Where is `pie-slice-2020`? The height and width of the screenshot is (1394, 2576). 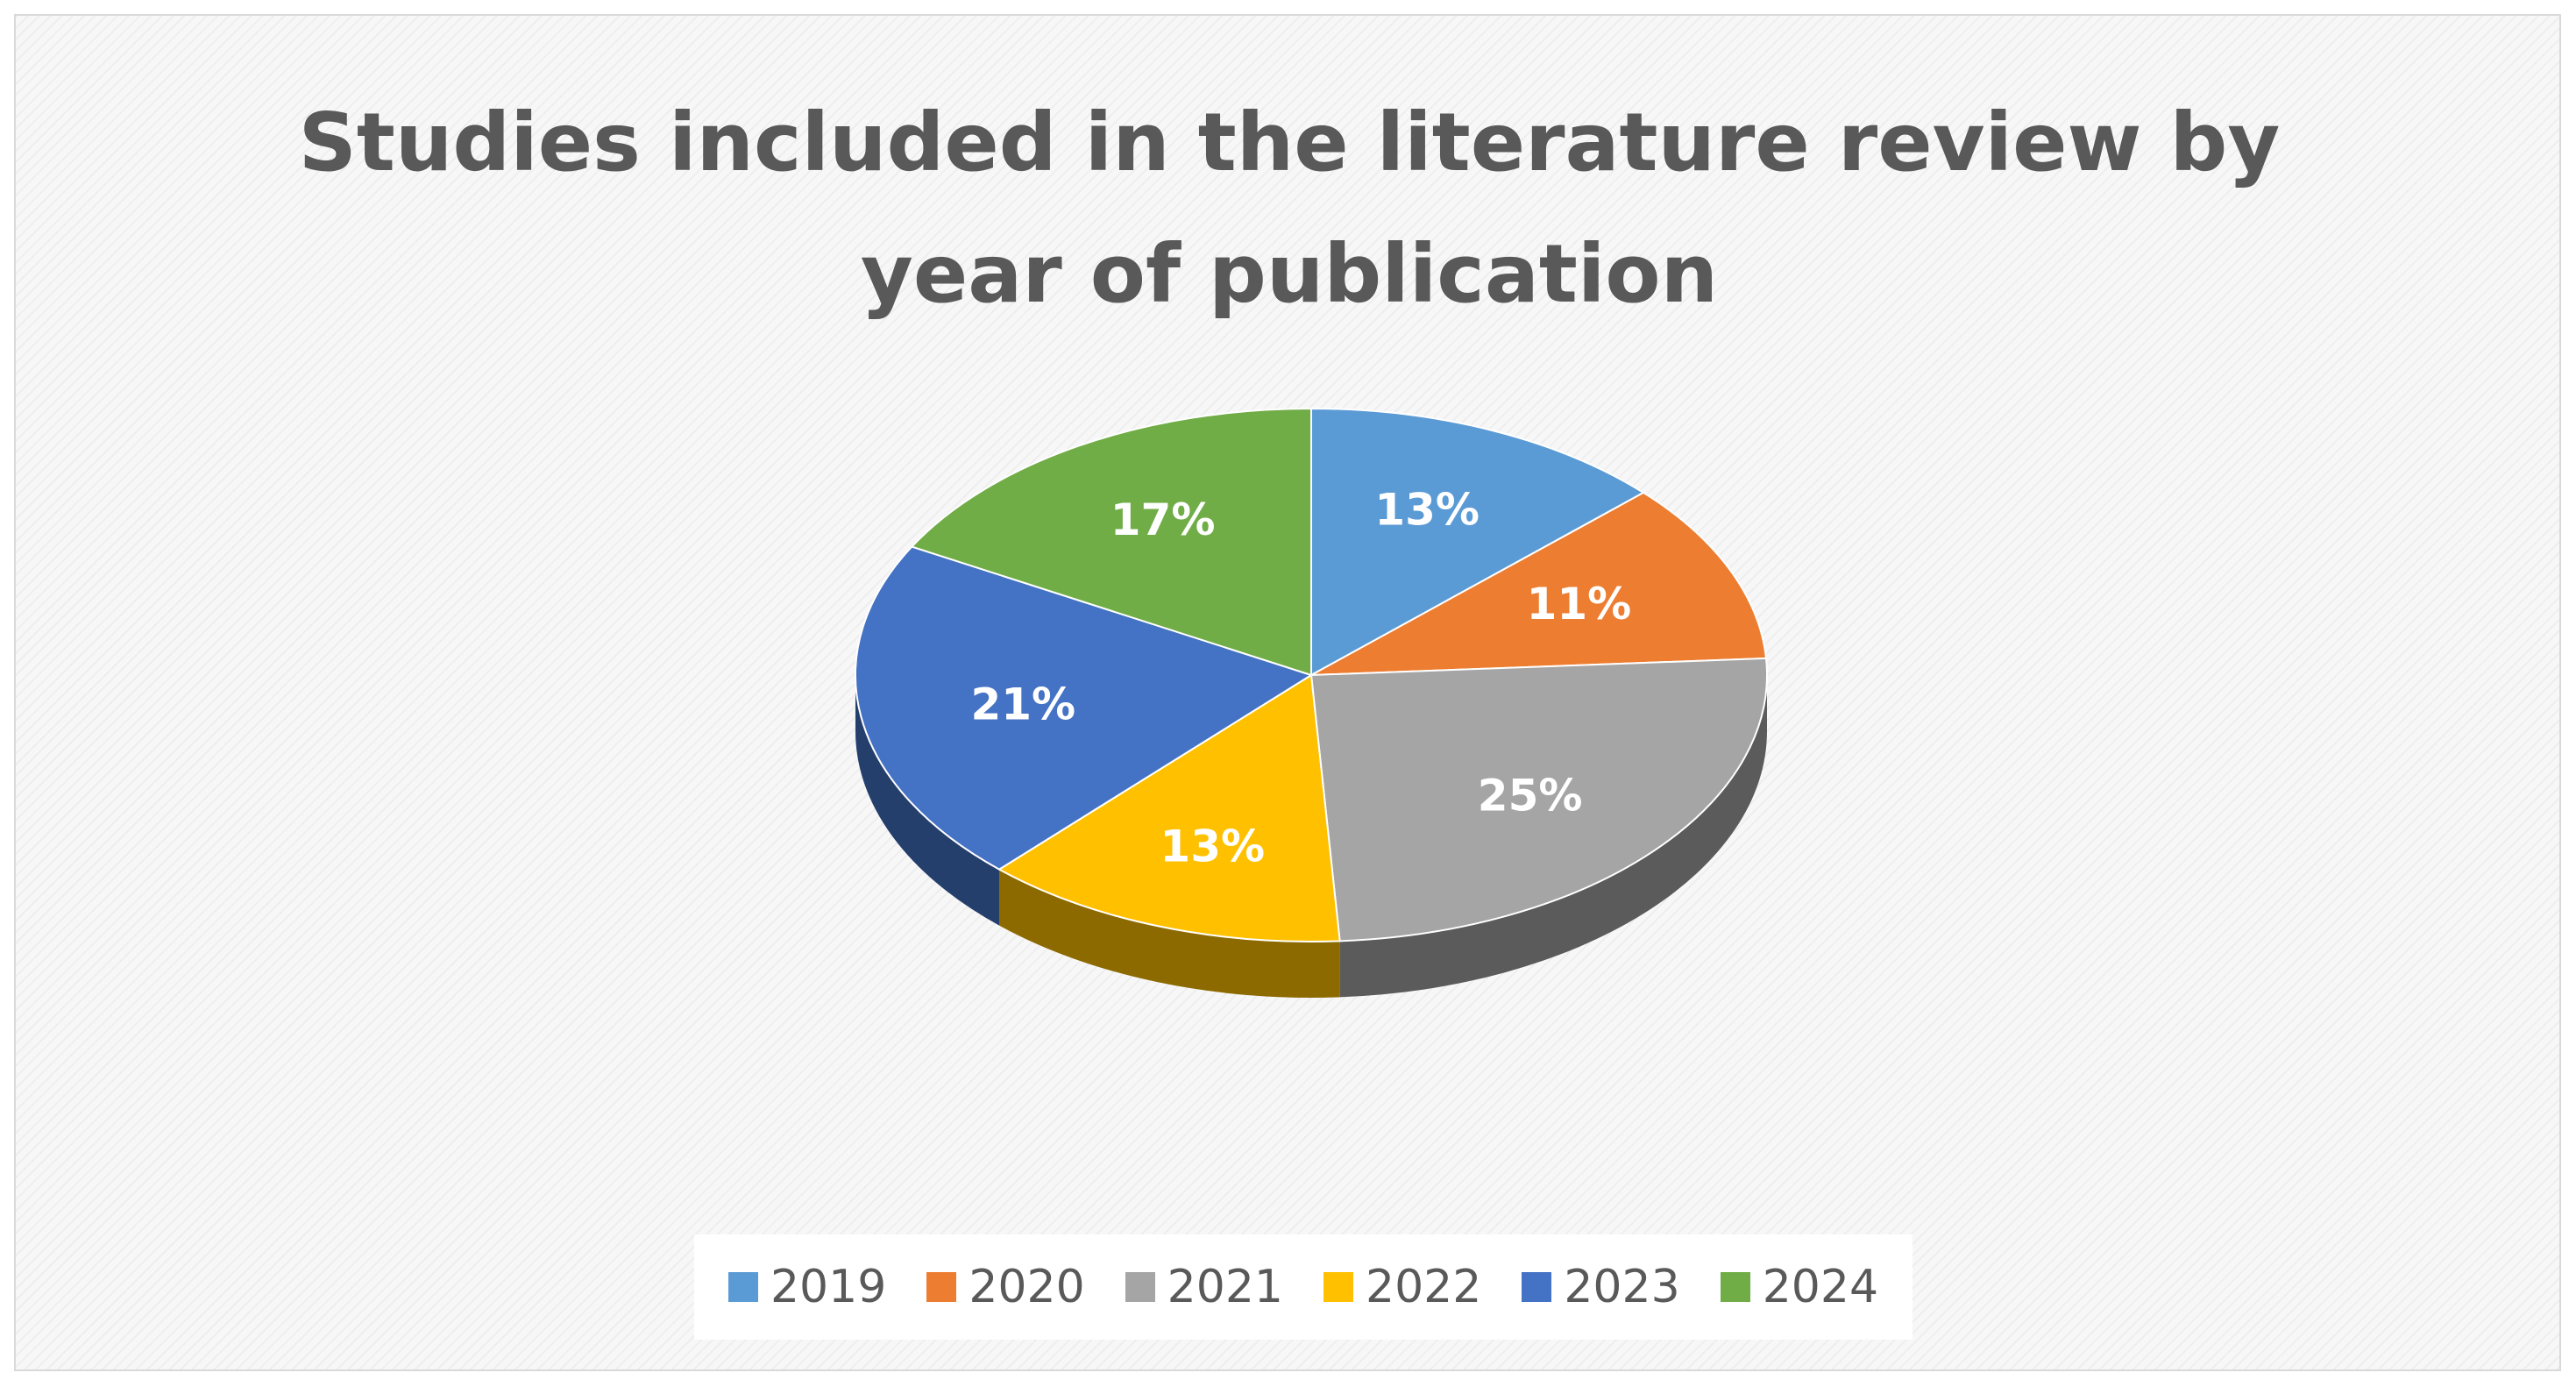
pie-slice-2020 is located at coordinates (1539, 583).